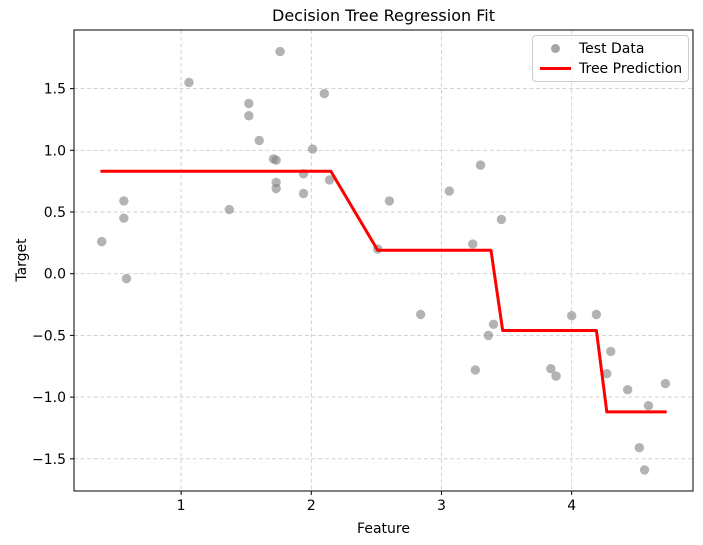 The width and height of the screenshot is (703, 545). Describe the element at coordinates (49, 460) in the screenshot. I see `y-tick-label: −1.5` at that location.